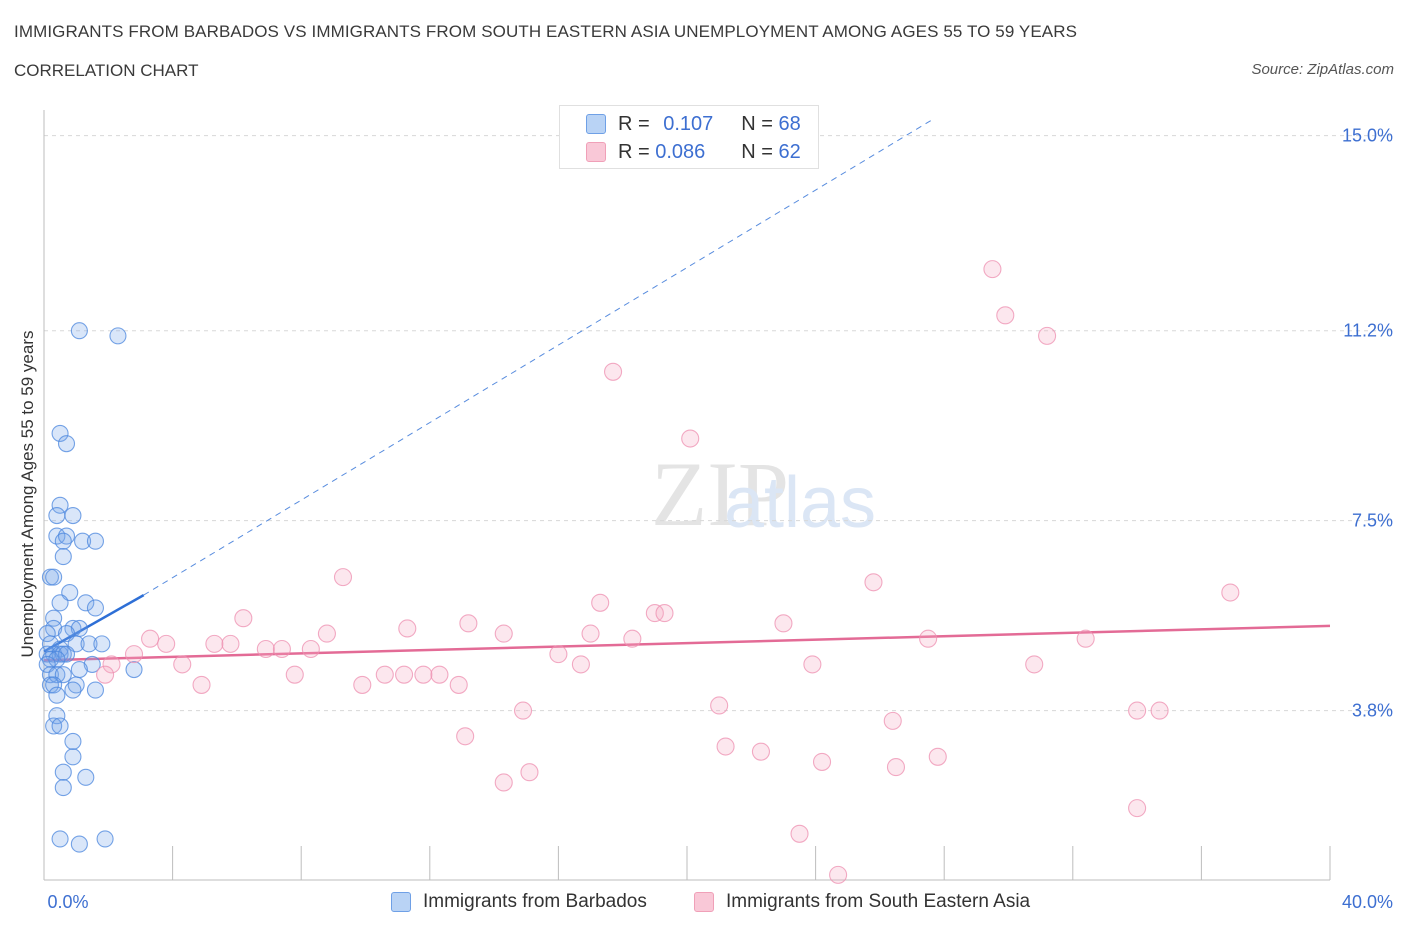 The height and width of the screenshot is (930, 1406). What do you see at coordinates (67, 902) in the screenshot?
I see `x-tick-label: 0.0%` at bounding box center [67, 902].